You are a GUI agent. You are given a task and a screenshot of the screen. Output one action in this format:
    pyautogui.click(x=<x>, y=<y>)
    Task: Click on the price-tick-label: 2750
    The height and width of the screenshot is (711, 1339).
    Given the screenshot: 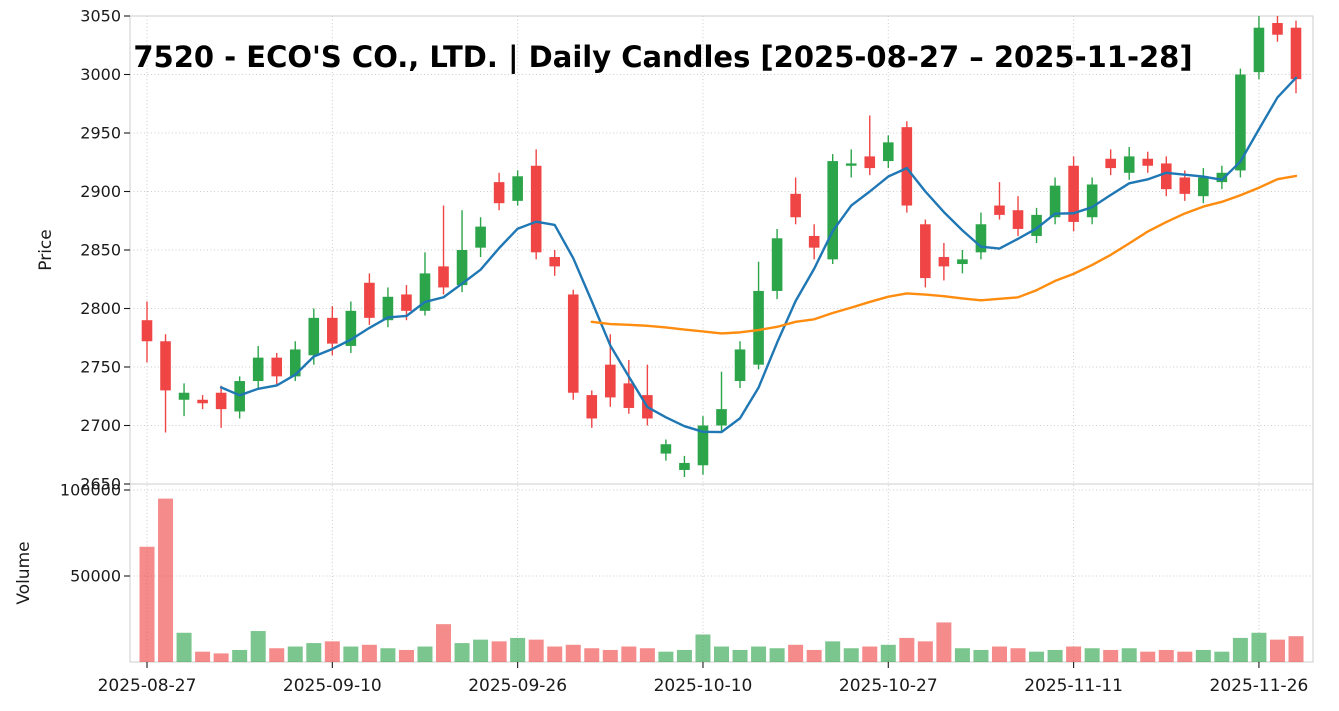 What is the action you would take?
    pyautogui.click(x=100, y=367)
    